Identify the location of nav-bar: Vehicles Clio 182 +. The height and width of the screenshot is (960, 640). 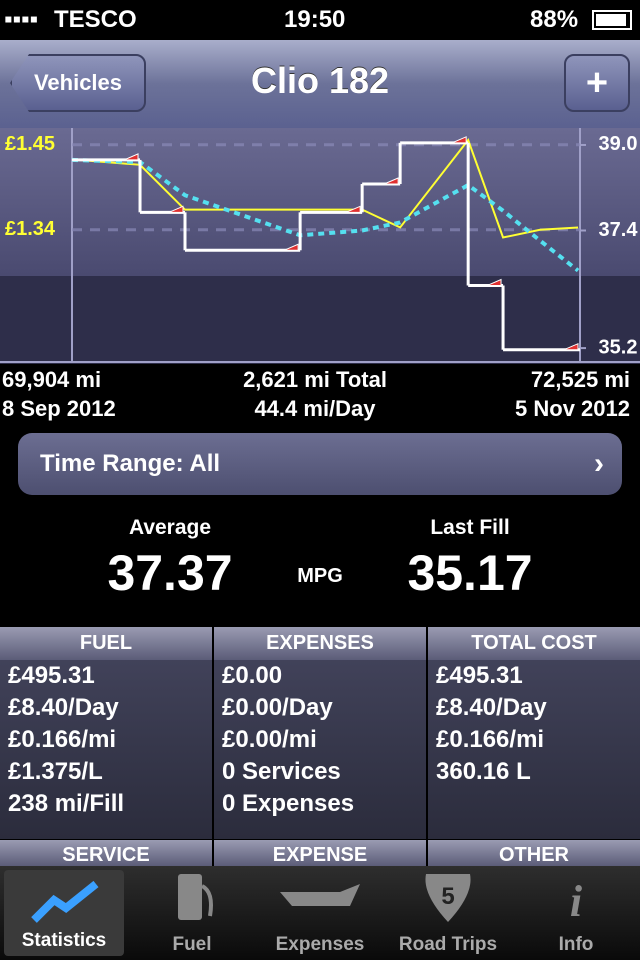
(320, 84).